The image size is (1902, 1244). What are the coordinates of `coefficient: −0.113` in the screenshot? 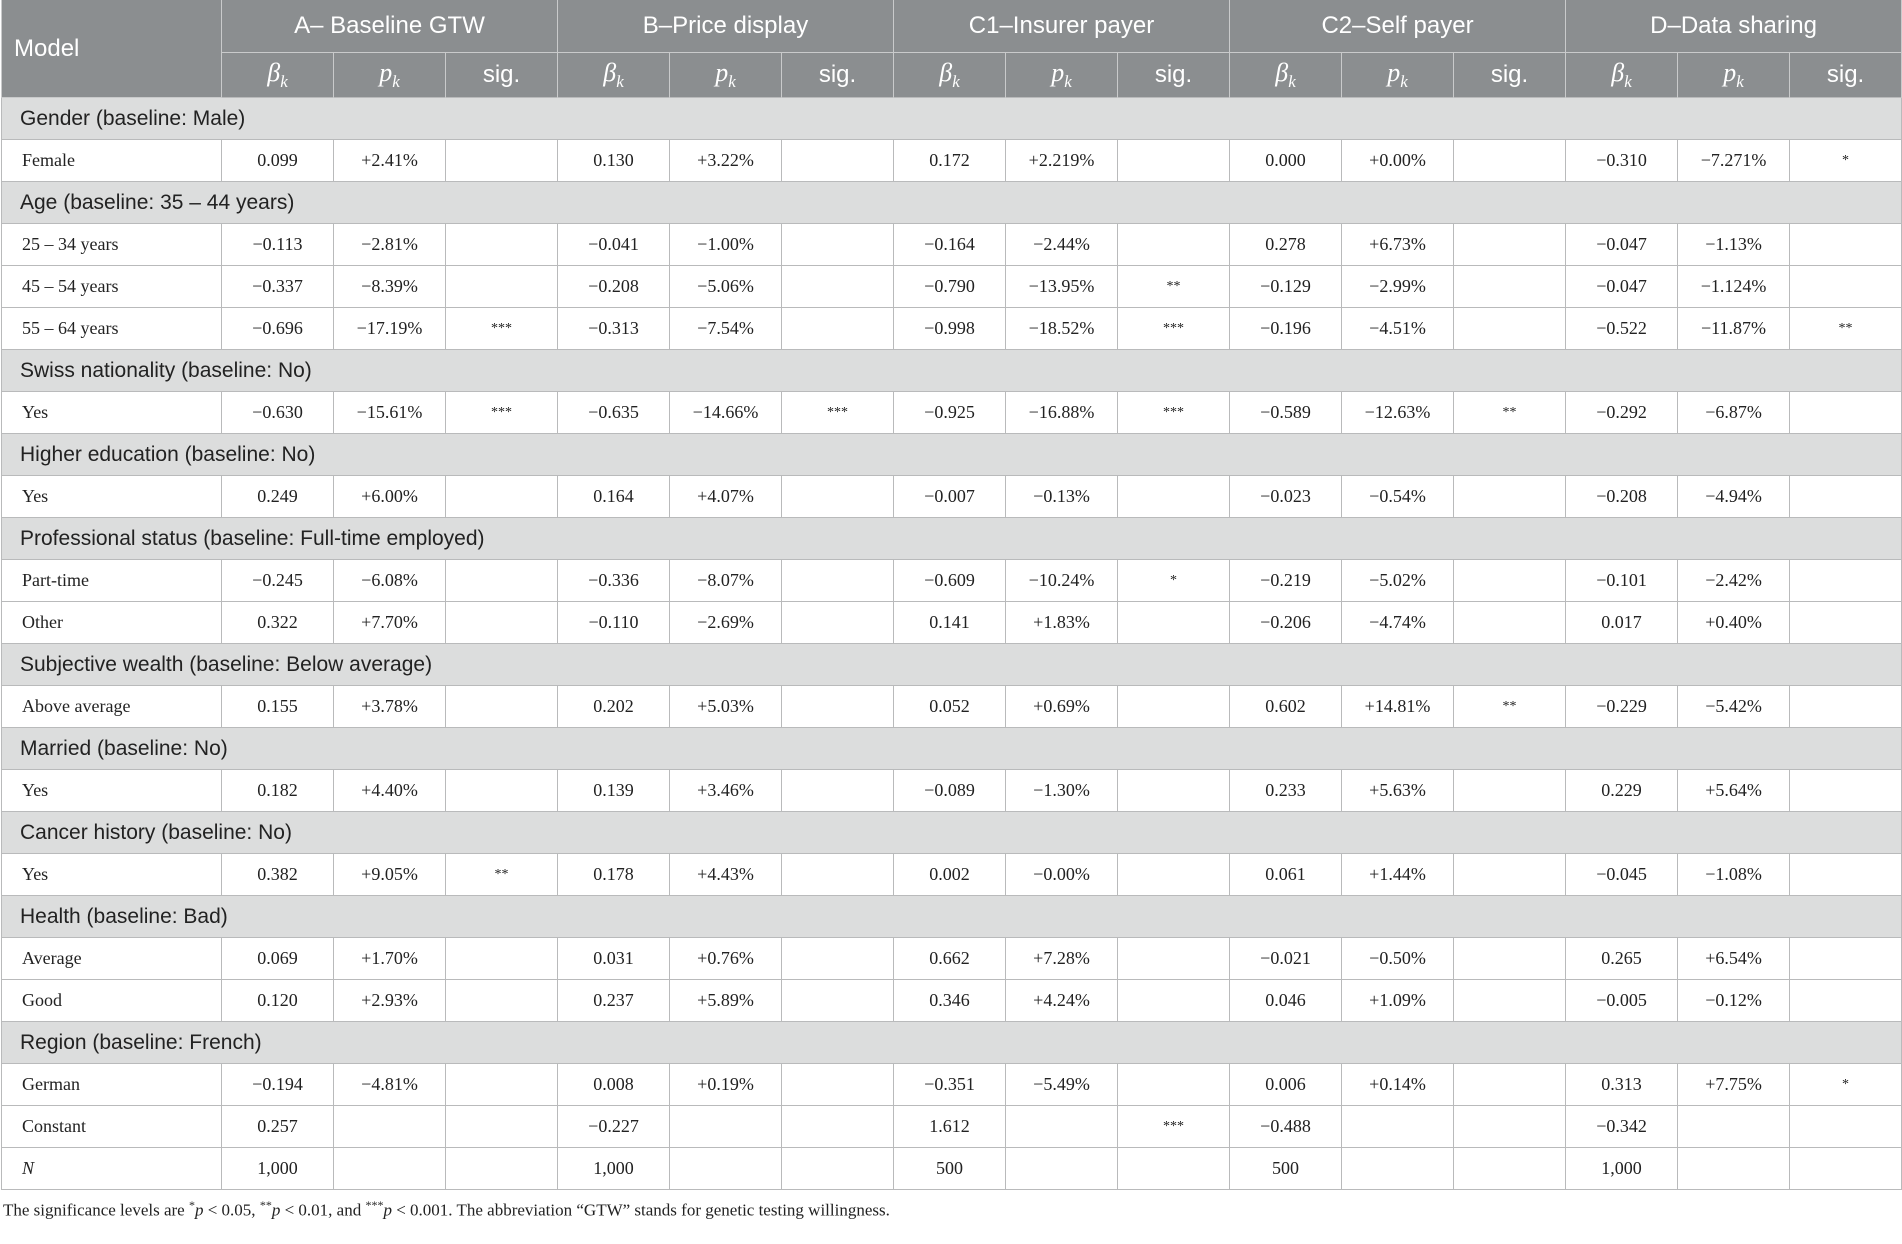 It's located at (277, 244).